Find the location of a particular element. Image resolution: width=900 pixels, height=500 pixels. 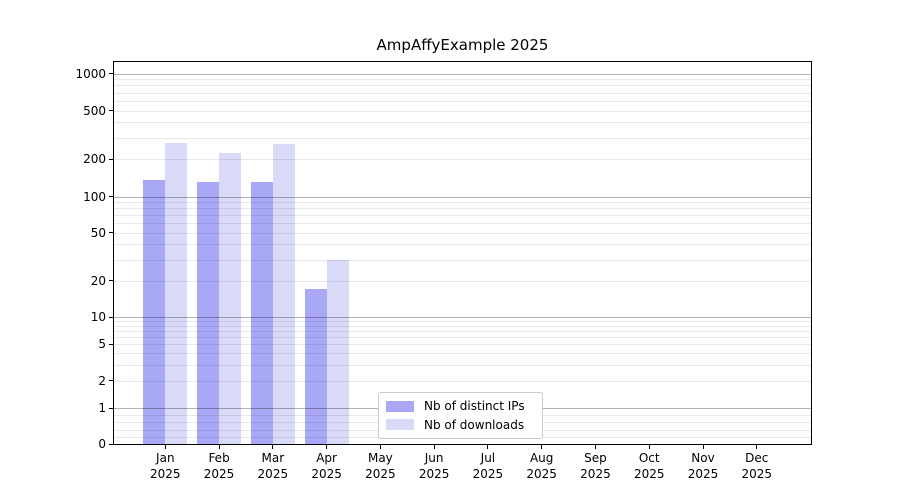

x-tick-label: May 2025 is located at coordinates (380, 466).